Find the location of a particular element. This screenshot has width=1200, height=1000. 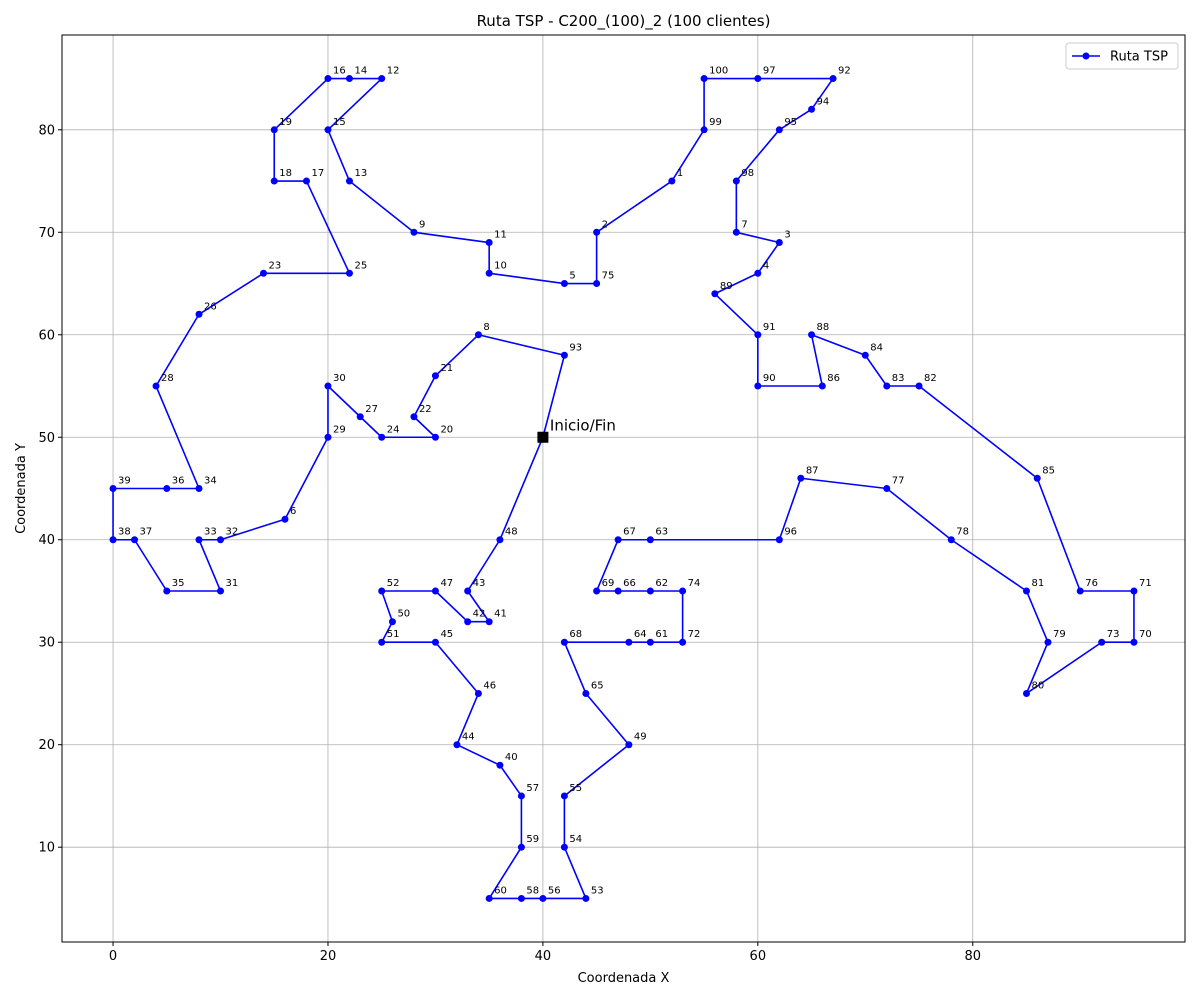

point-label: 54 is located at coordinates (575, 839).